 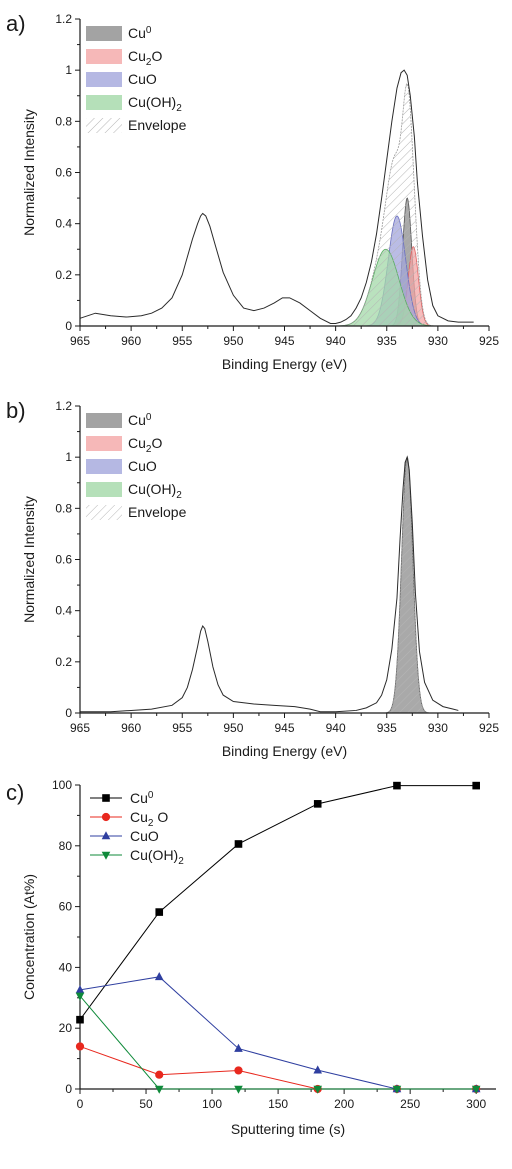 What do you see at coordinates (29, 937) in the screenshot?
I see `y-axis-title: Concentration (At%)` at bounding box center [29, 937].